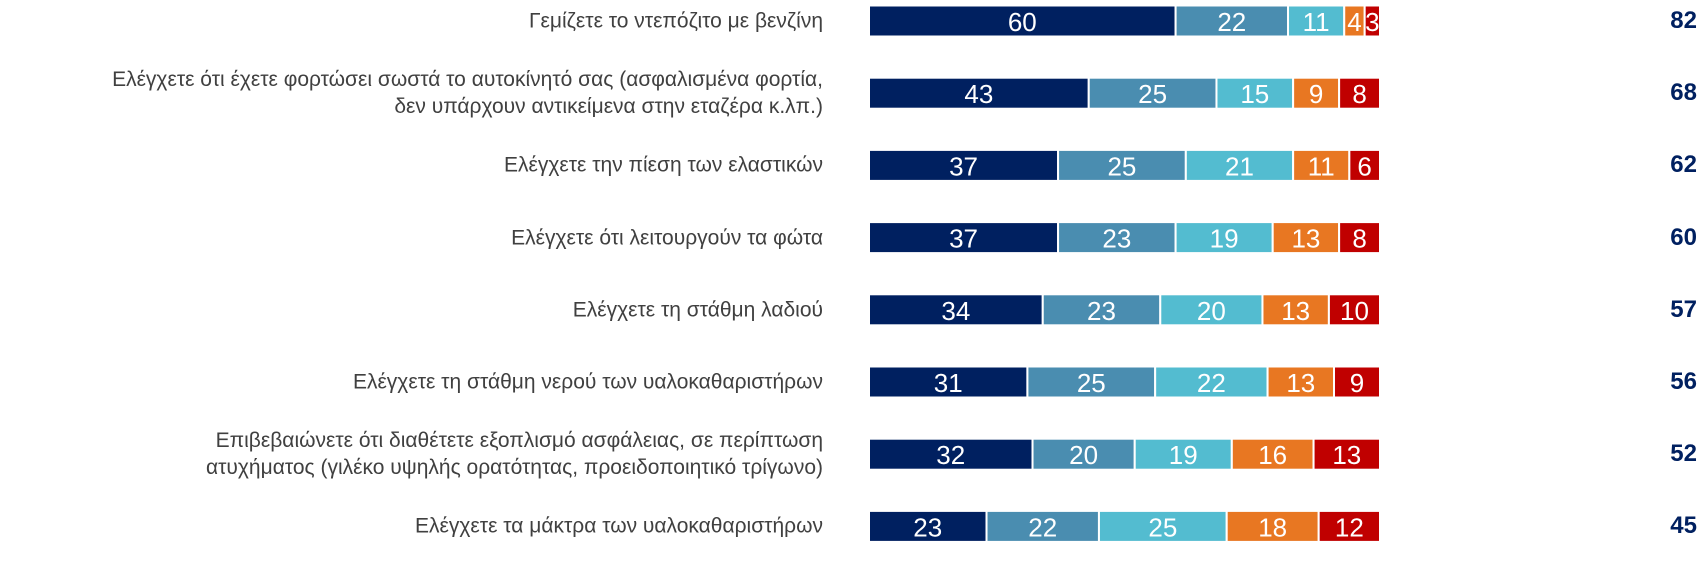  What do you see at coordinates (667, 238) in the screenshot?
I see `category-label: Ελέγχετε ότι λειτουργούν τα φώτα` at bounding box center [667, 238].